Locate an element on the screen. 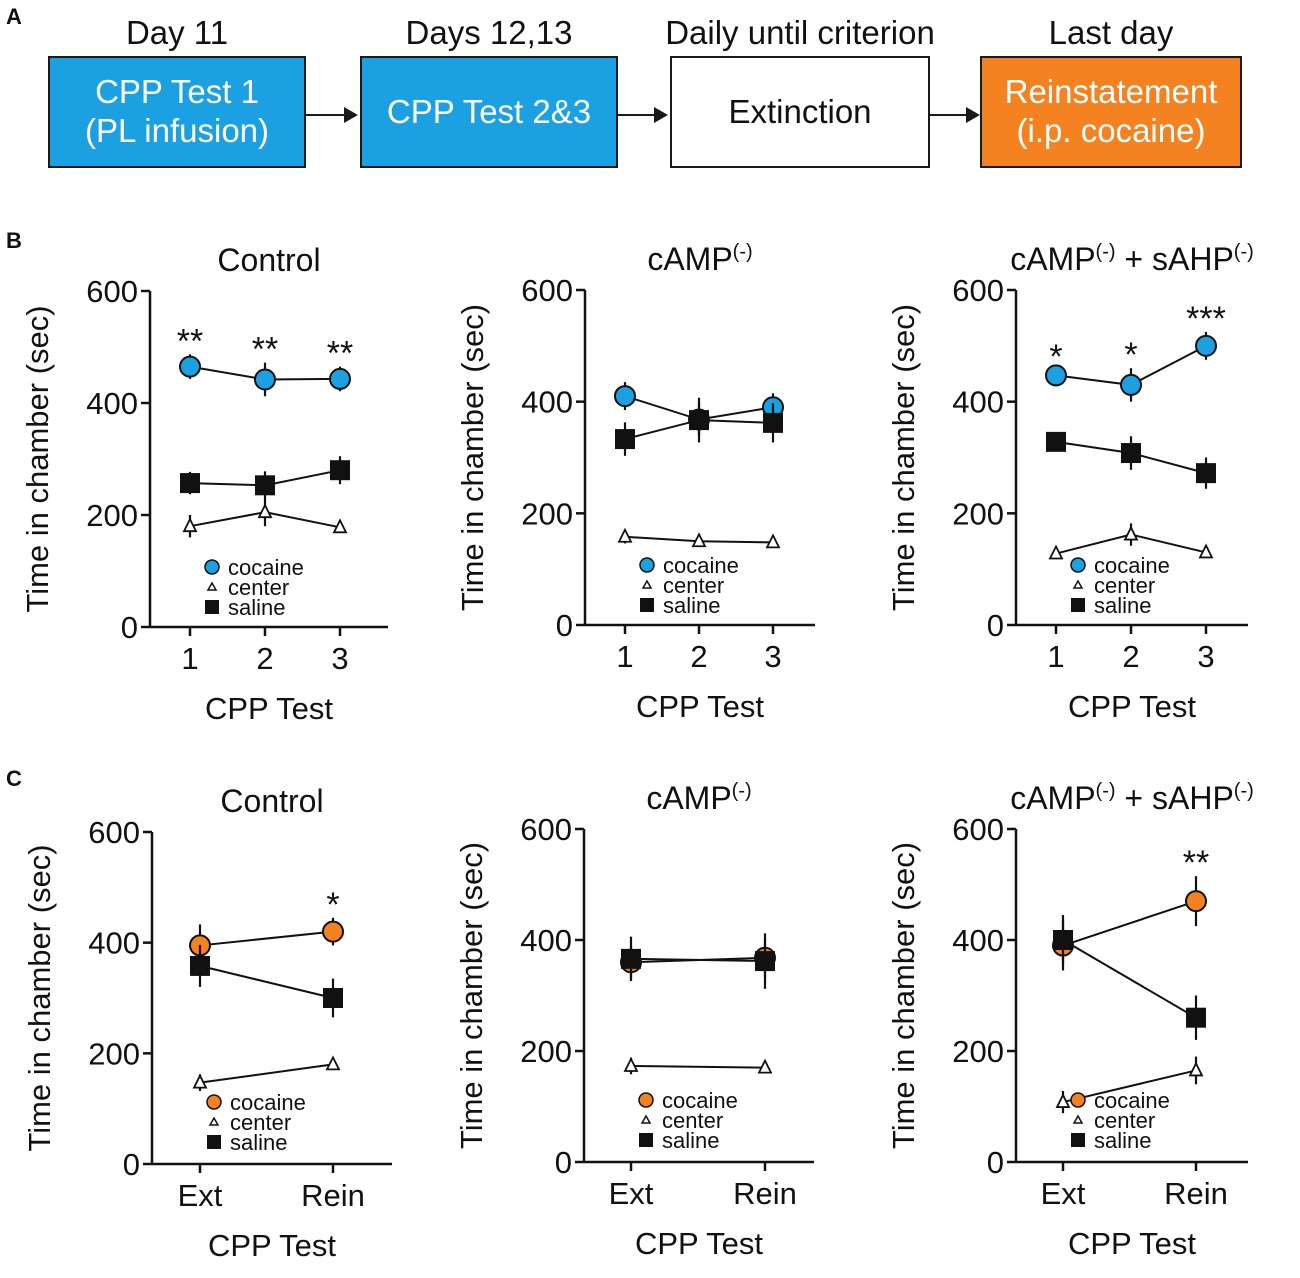 The image size is (1300, 1278). flow-step-2-box: CPP Test 2&3 is located at coordinates (489, 112).